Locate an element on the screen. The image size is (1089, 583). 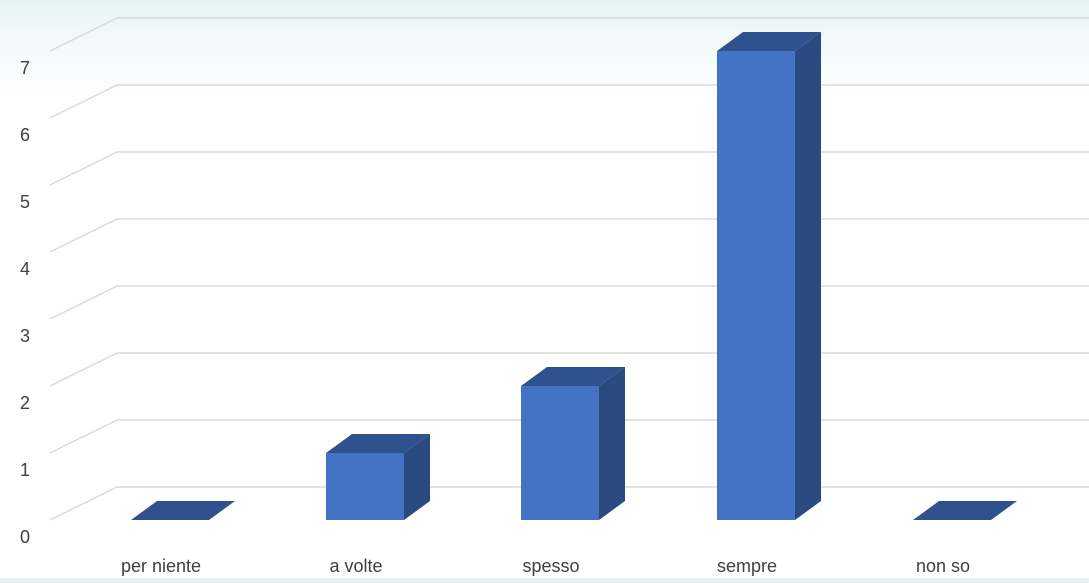
y-tick-label: 3 is located at coordinates (25, 336).